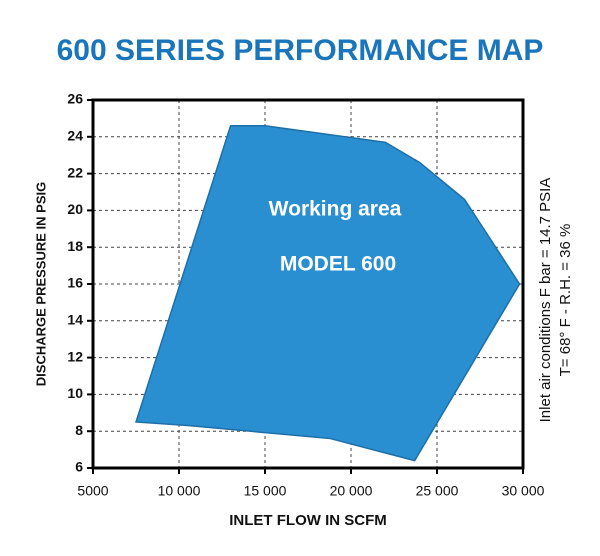 The height and width of the screenshot is (556, 600). Describe the element at coordinates (338, 264) in the screenshot. I see `annotation: MODEL 600` at that location.